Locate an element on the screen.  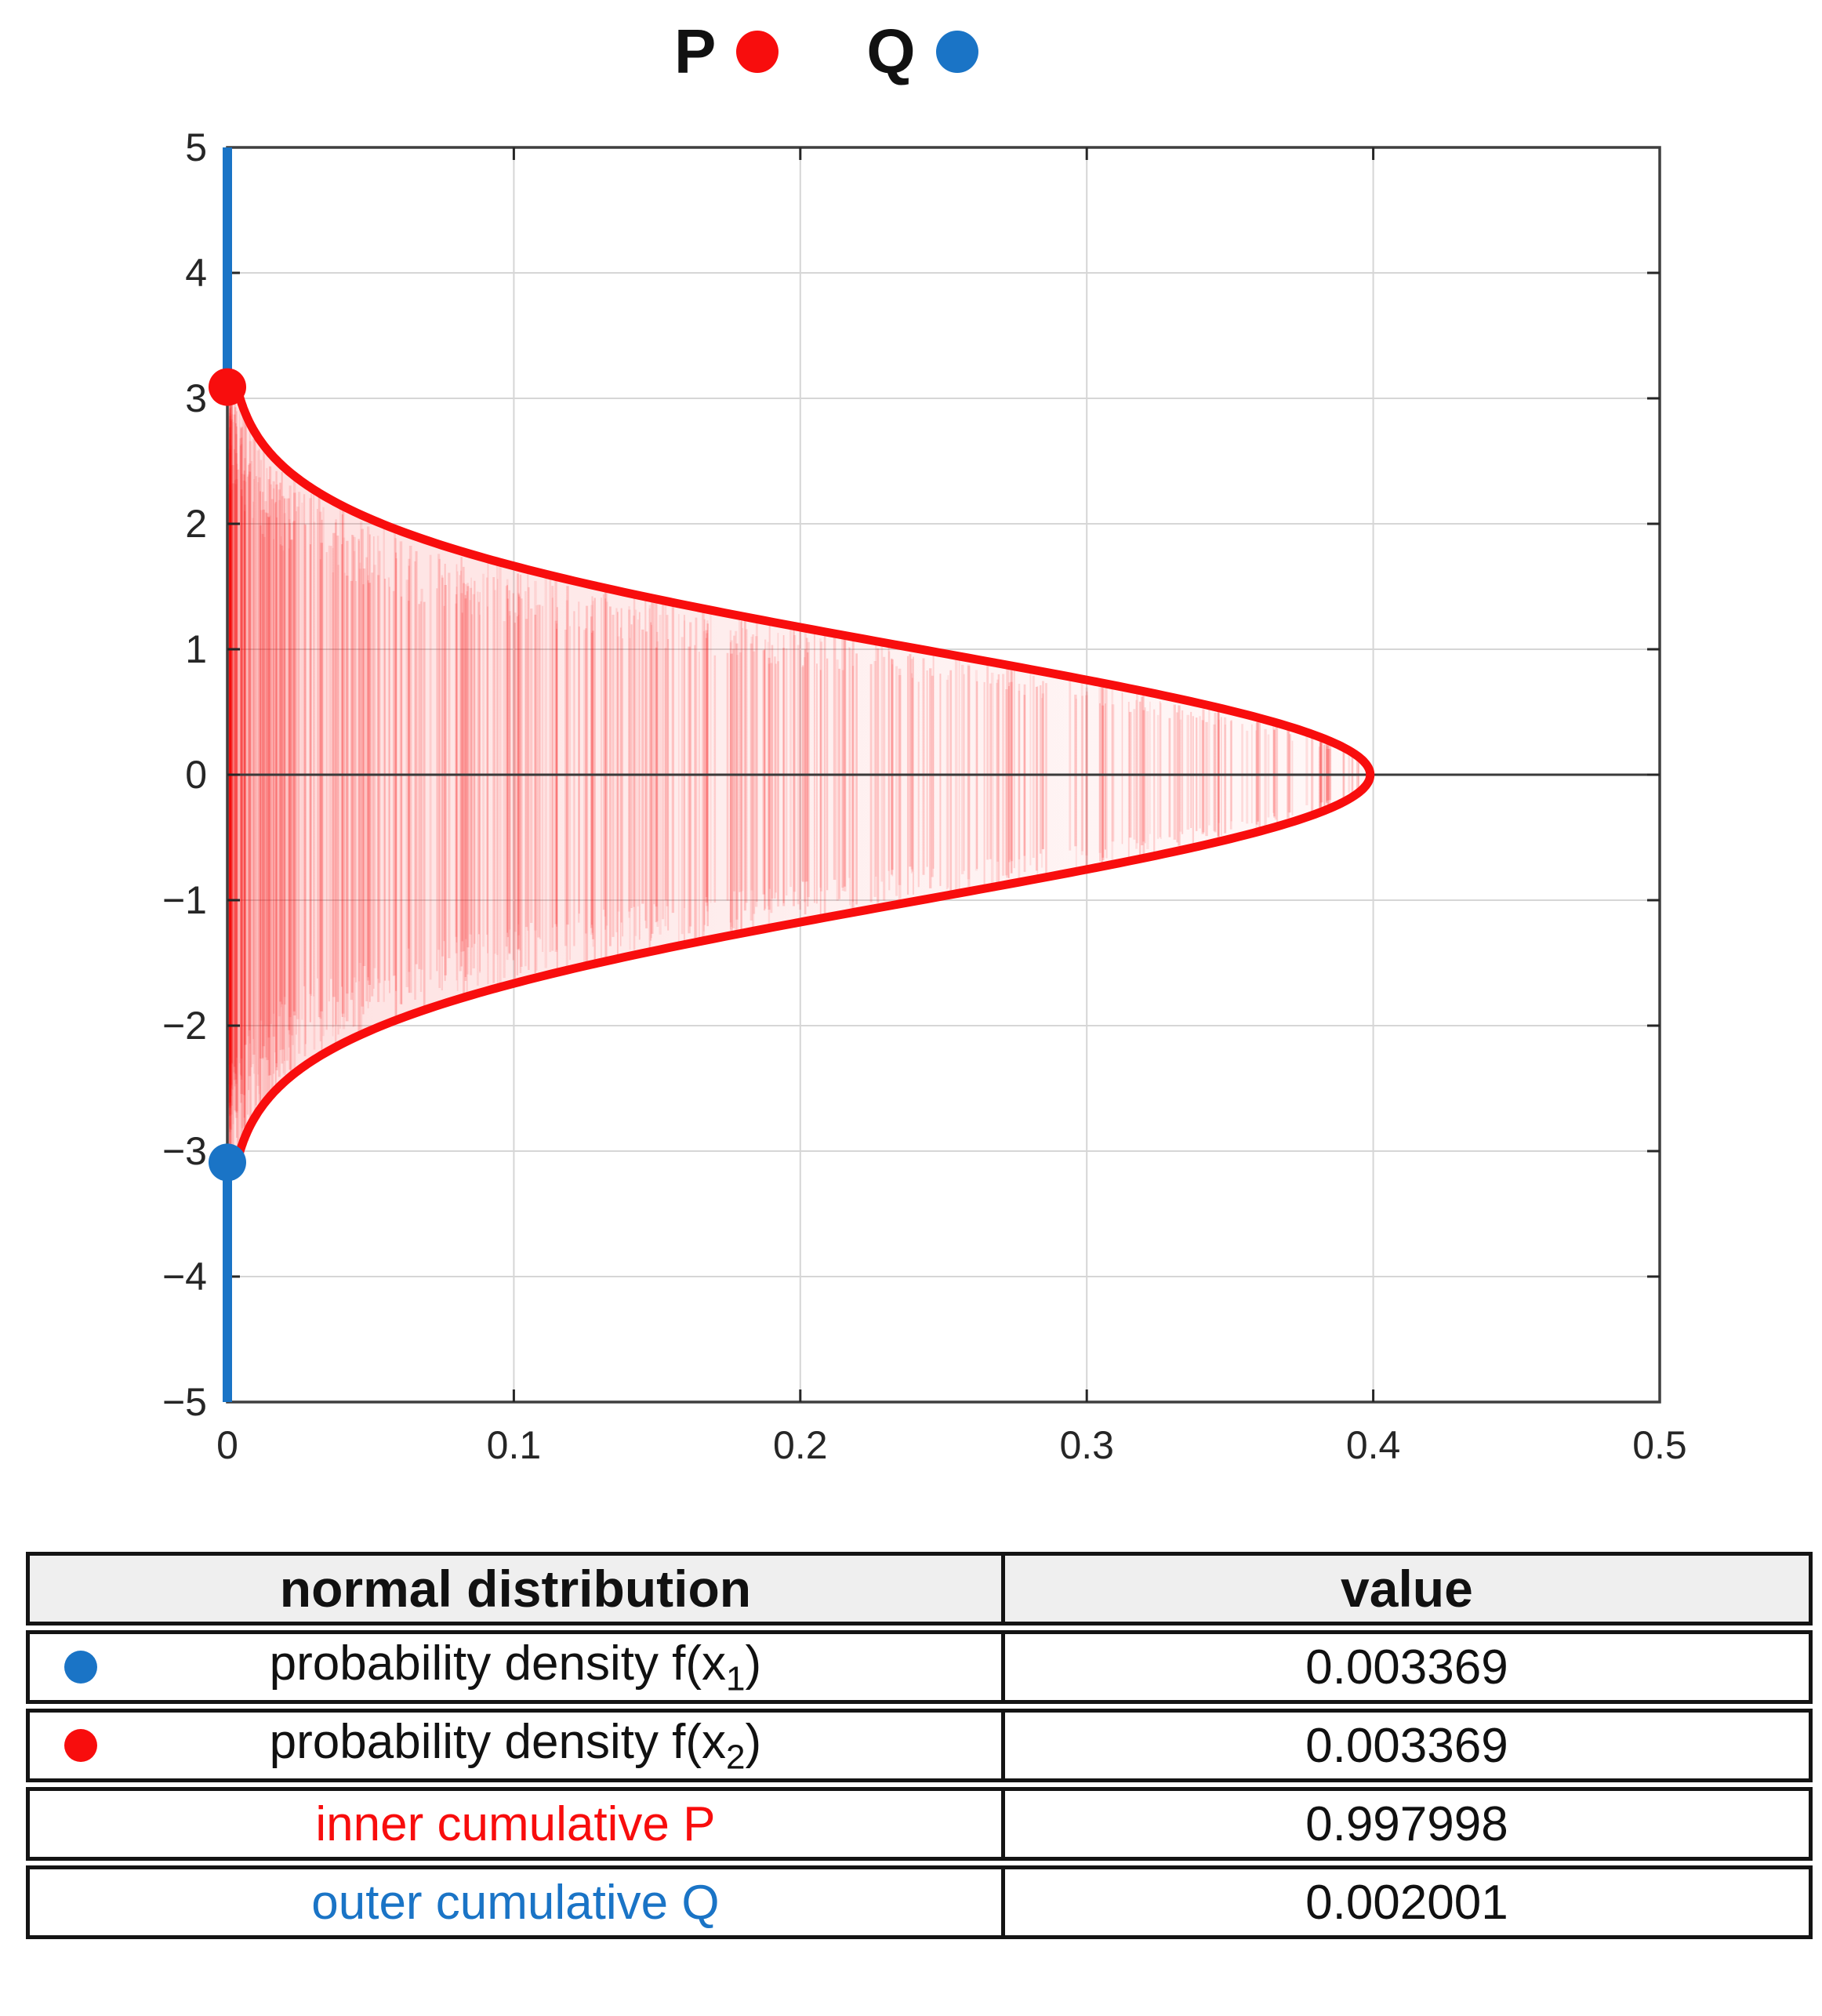
y-tick-label: 5 is located at coordinates (196, 147).